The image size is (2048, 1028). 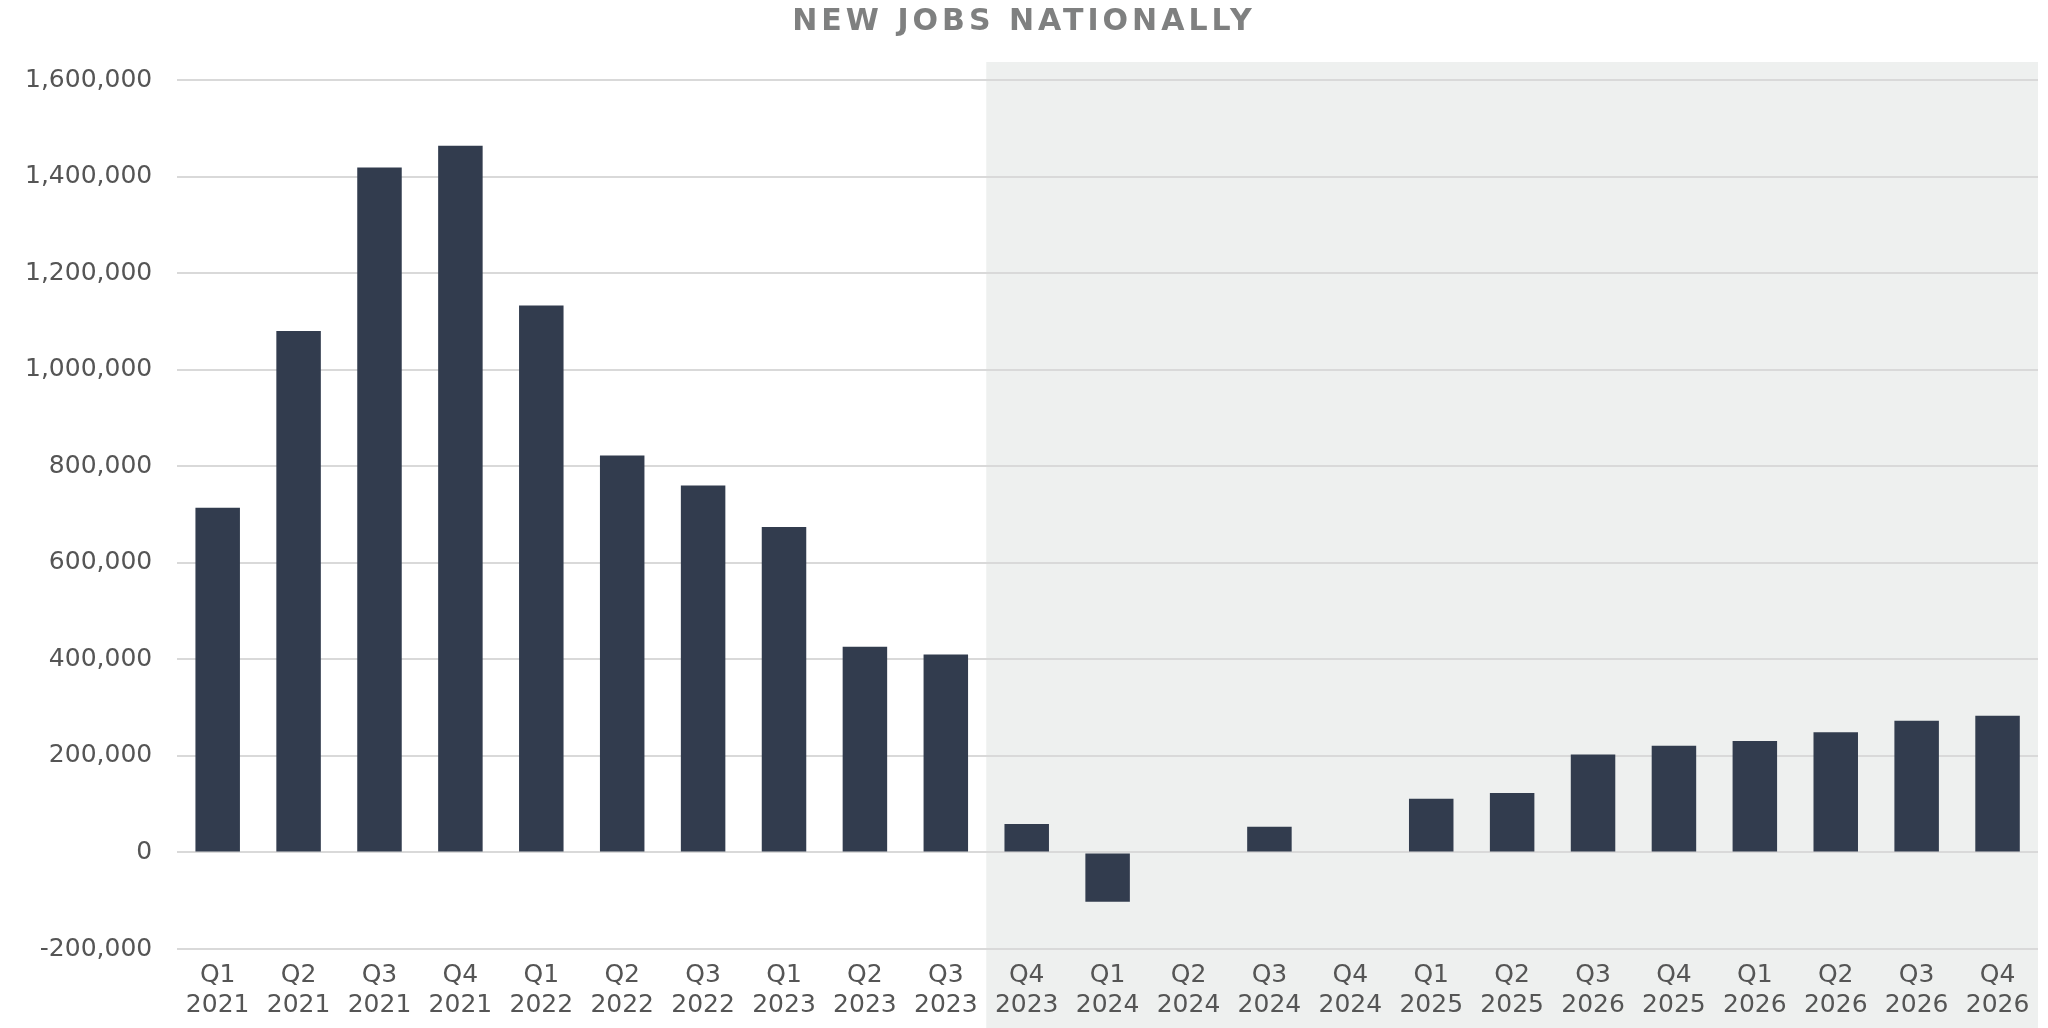 What do you see at coordinates (379, 988) in the screenshot?
I see `x-tick-label: Q3 2021` at bounding box center [379, 988].